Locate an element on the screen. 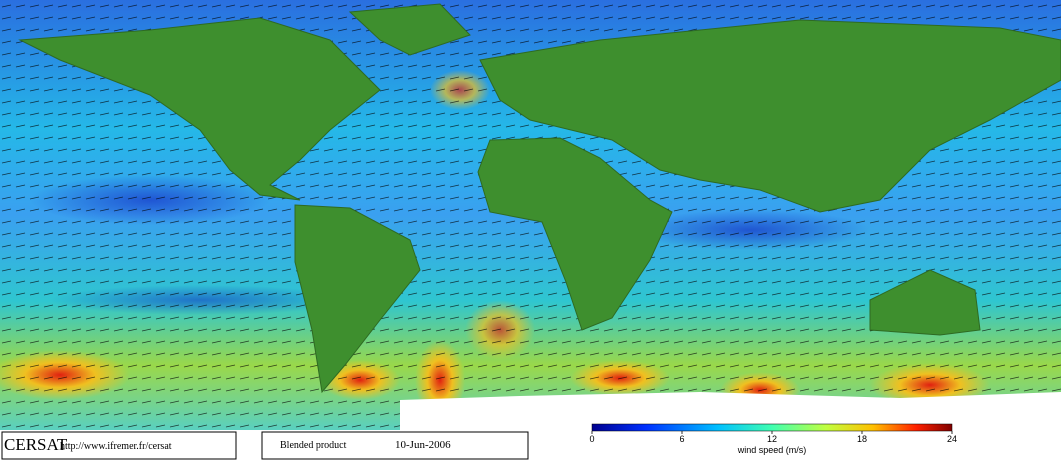 The image size is (1061, 462). url: http://www.ifremer.fr/cersat is located at coordinates (116, 446).